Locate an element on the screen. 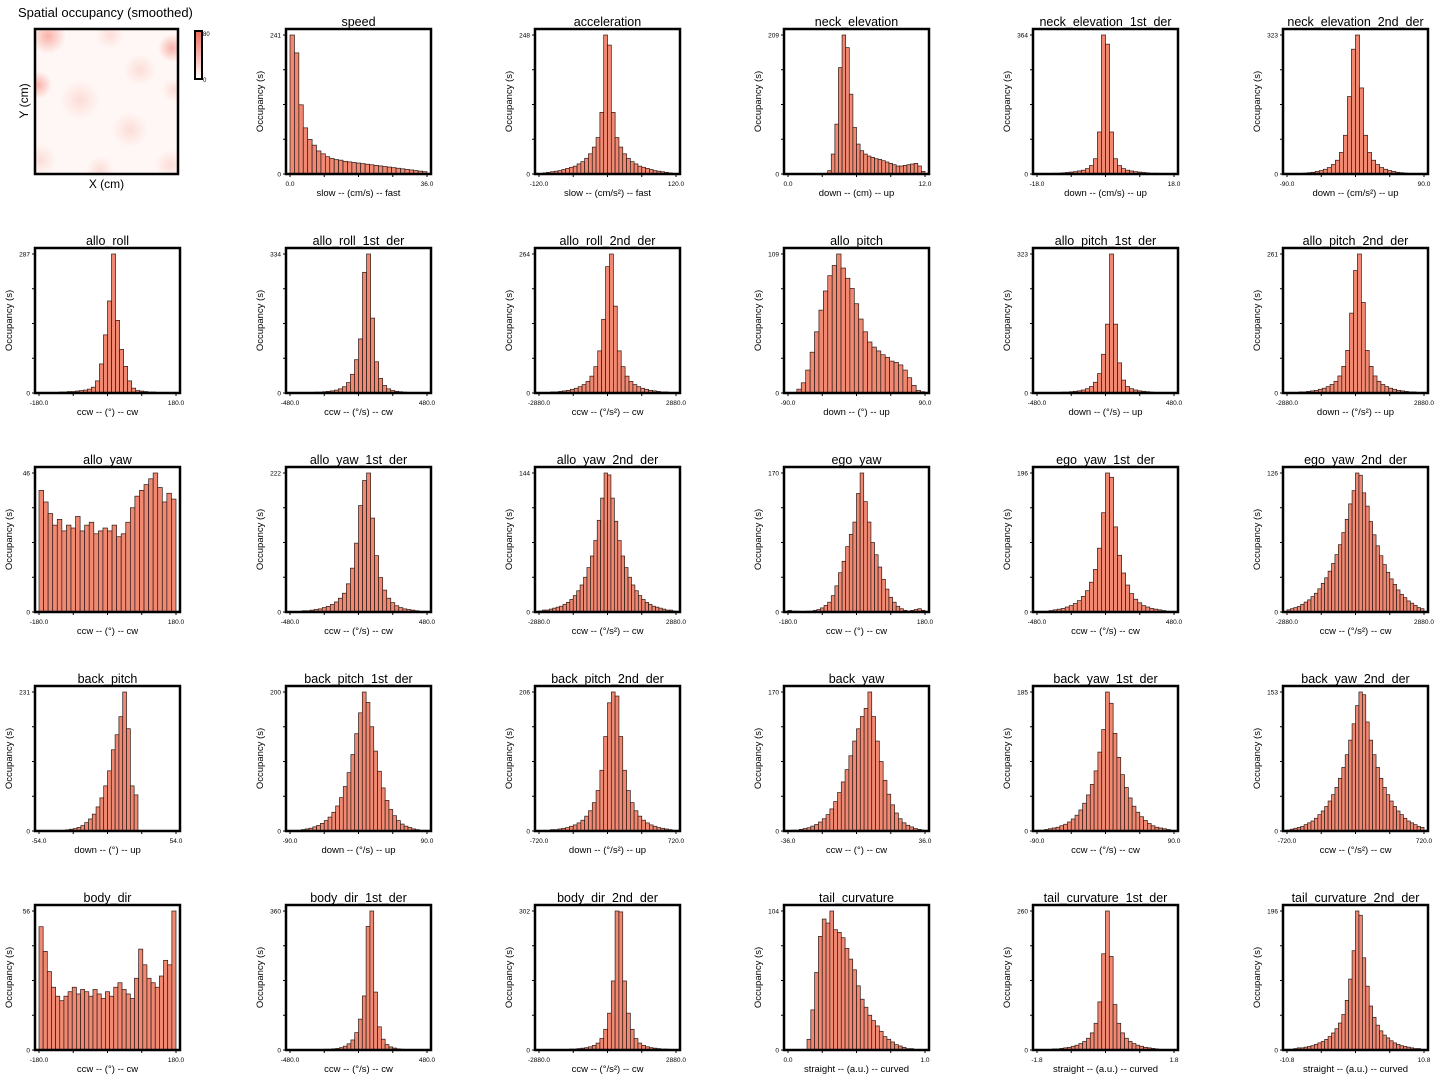  chart-5-ytick-label-0: 0 is located at coordinates (28, 394).